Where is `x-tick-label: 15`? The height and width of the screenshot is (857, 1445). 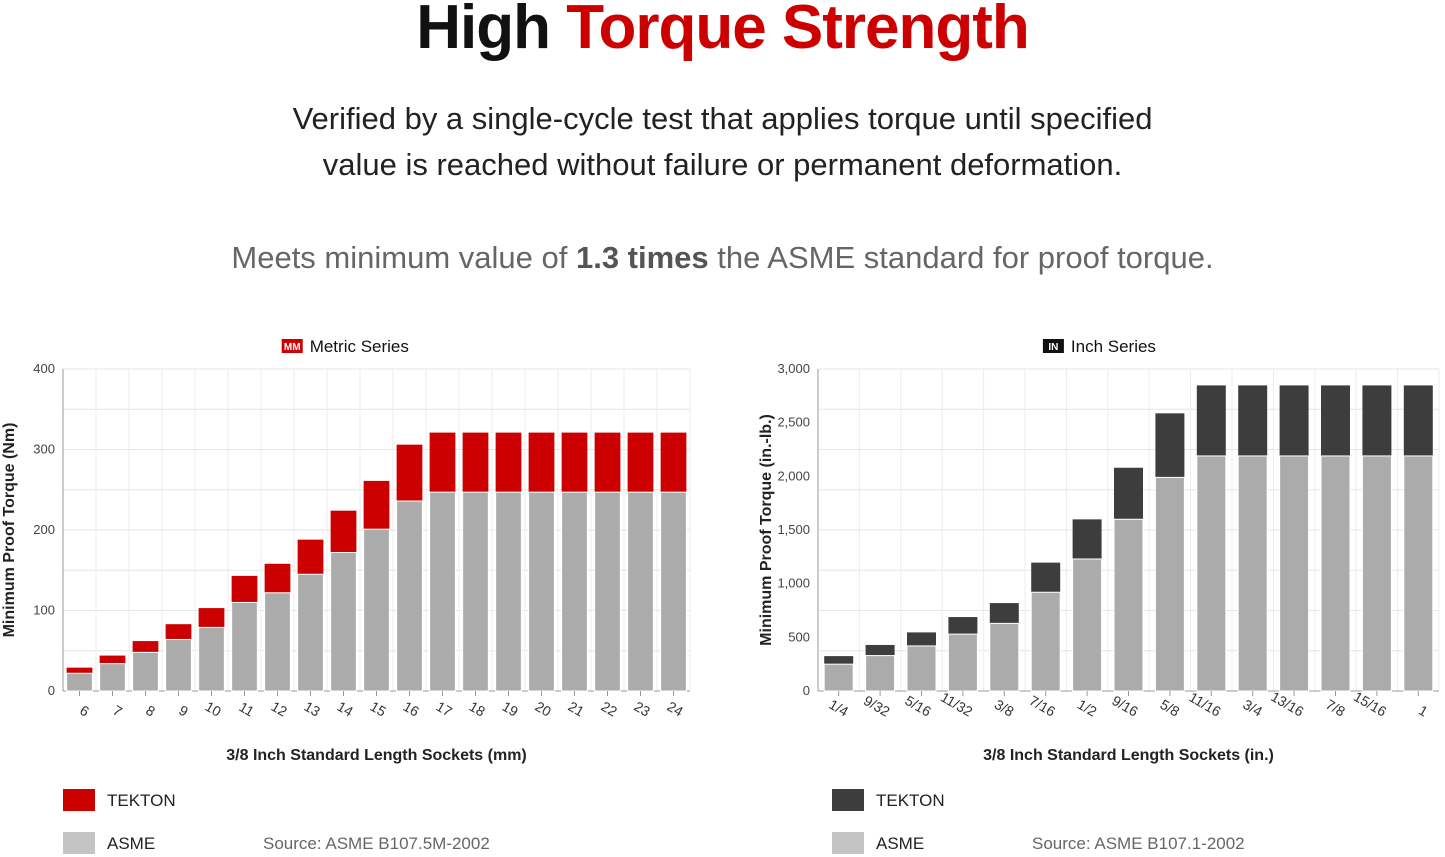
x-tick-label: 15 is located at coordinates (379, 709).